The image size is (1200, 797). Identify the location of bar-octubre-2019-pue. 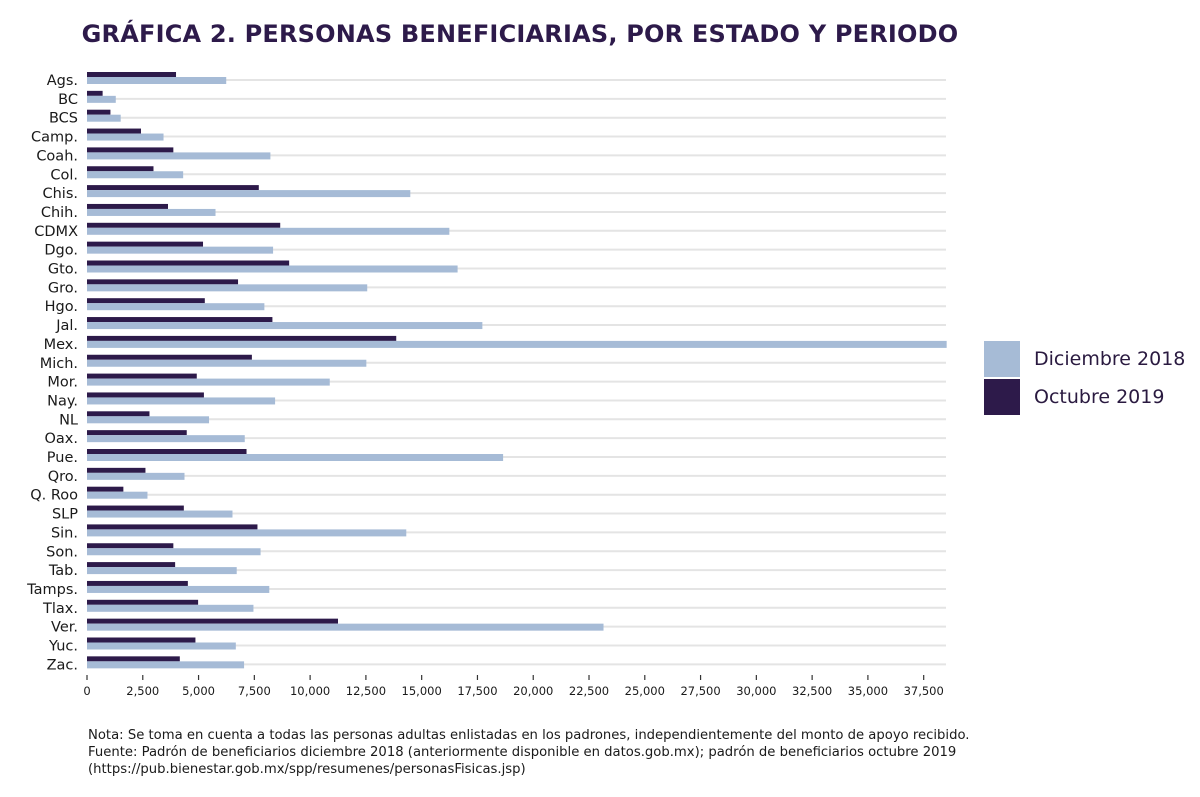
(167, 451).